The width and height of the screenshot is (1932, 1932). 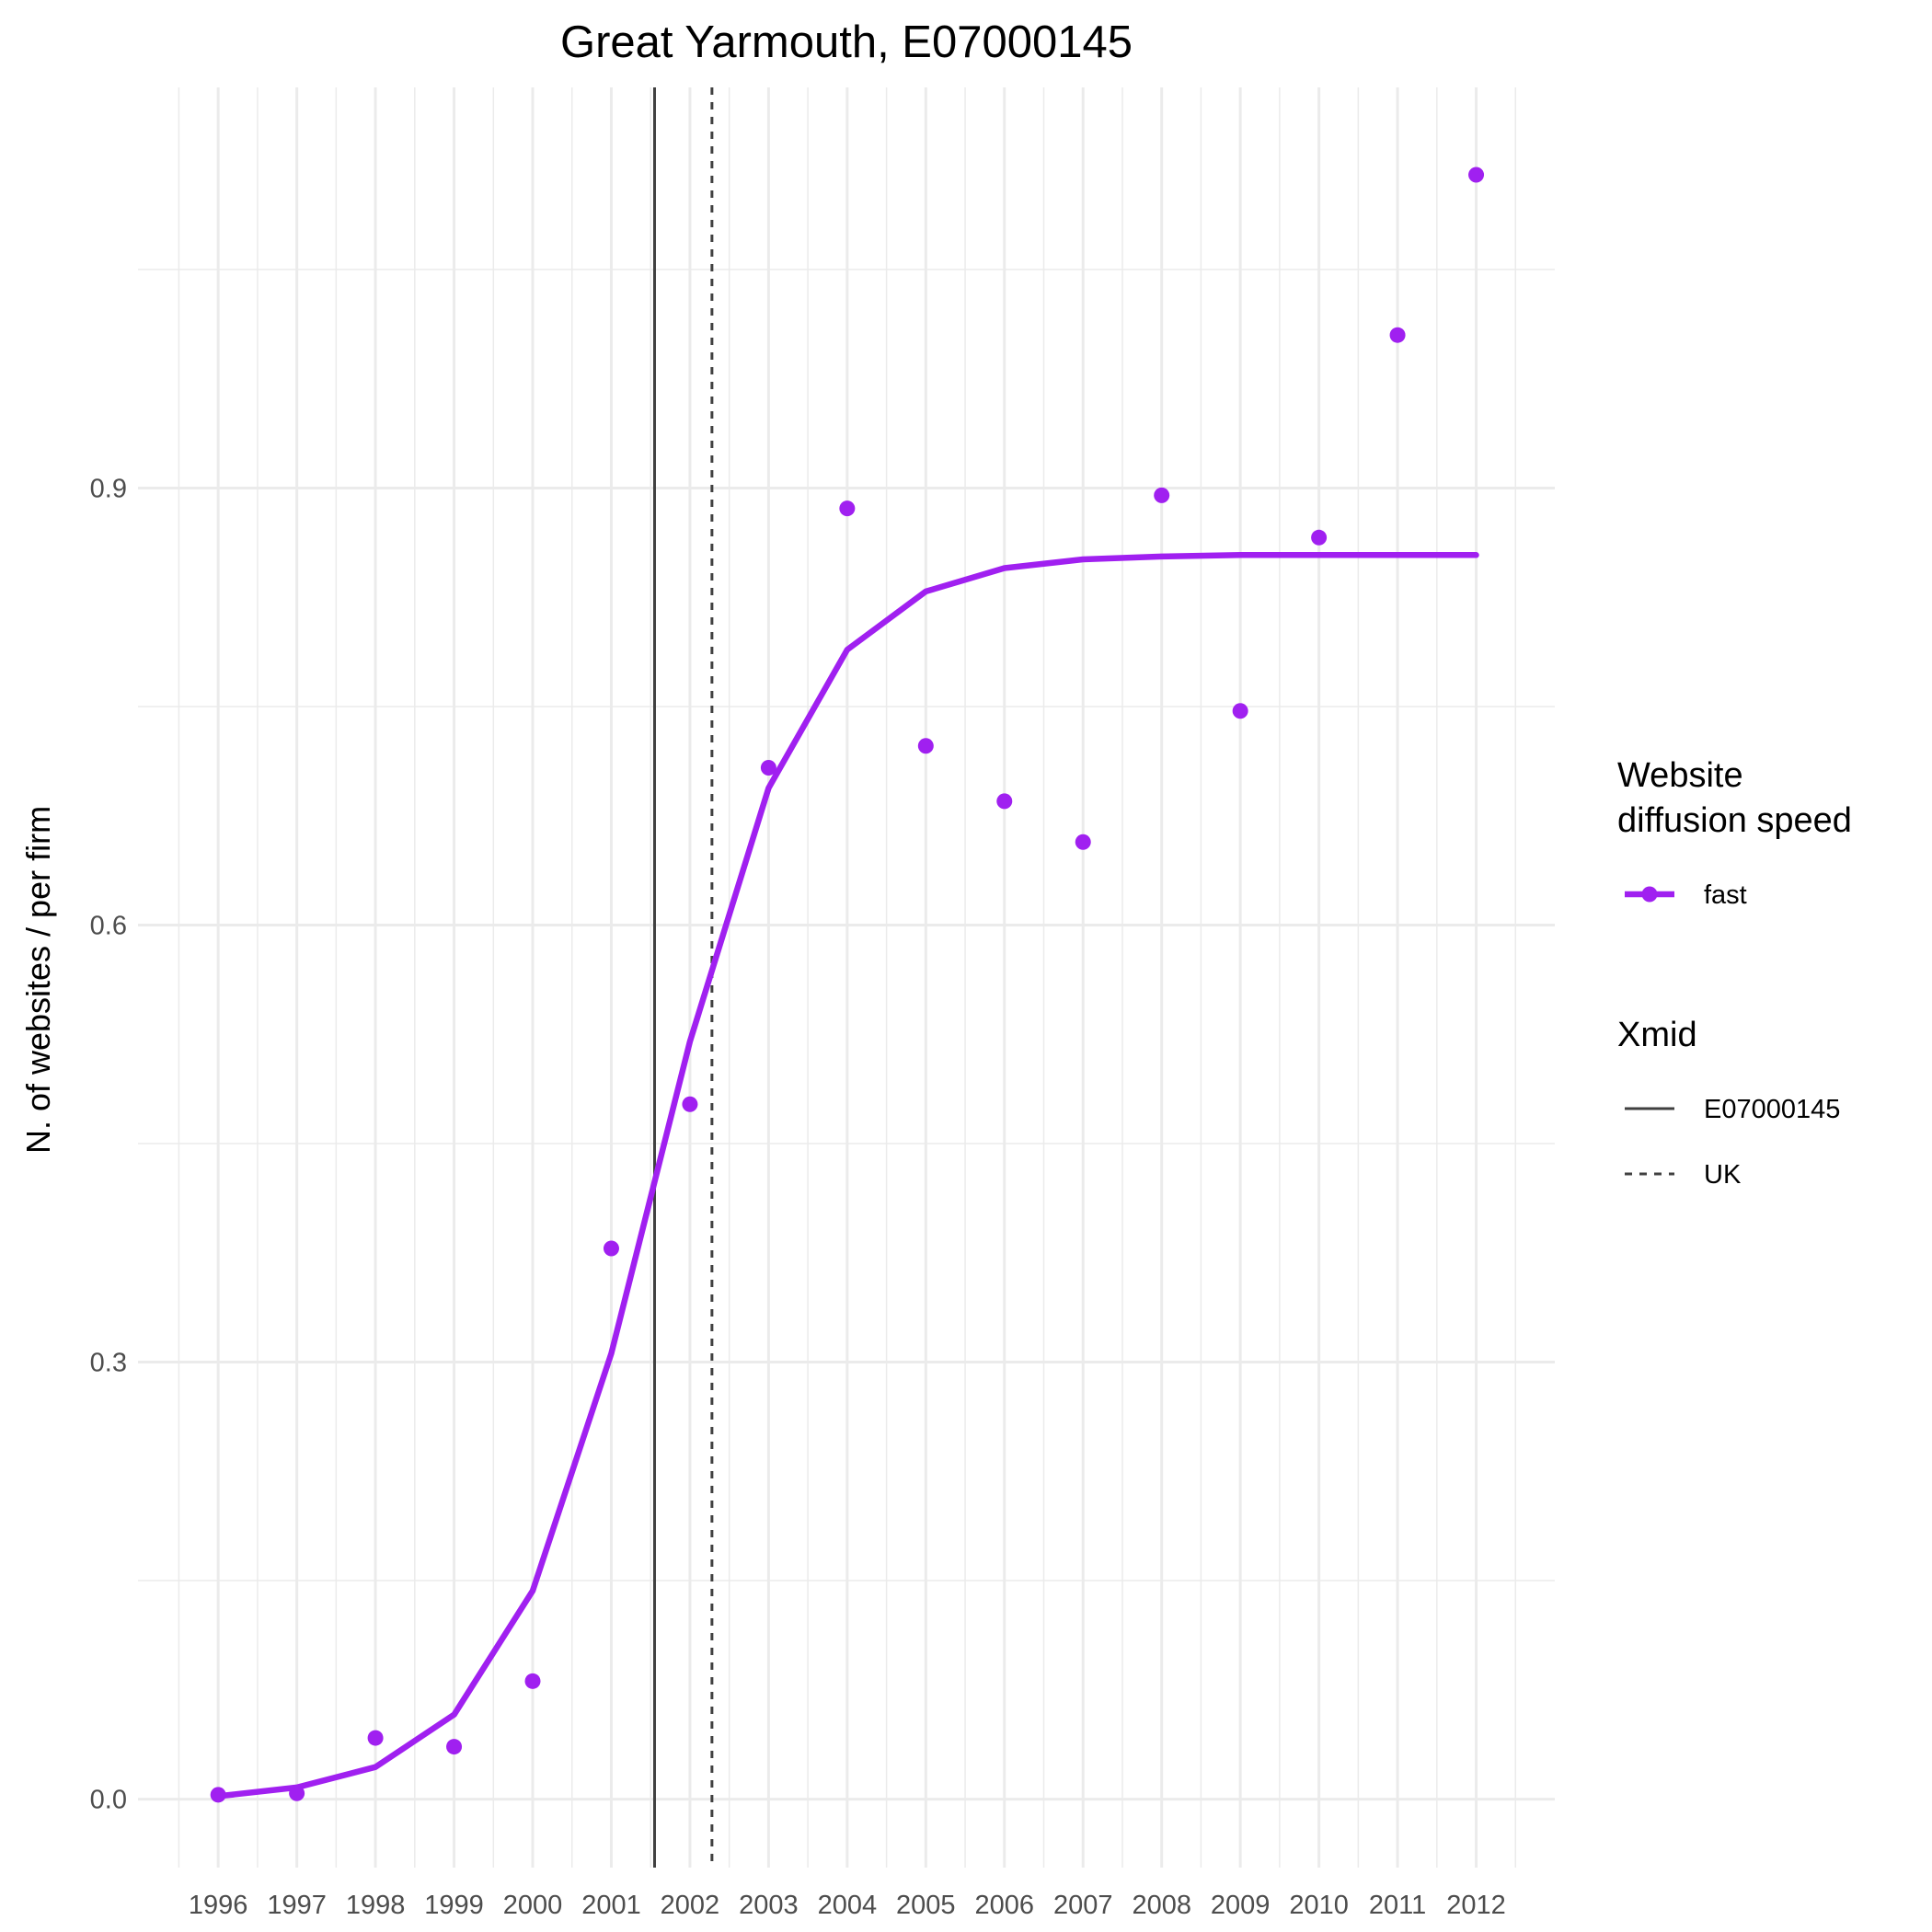 I want to click on x-tick-label: 2012, so click(x=1476, y=1905).